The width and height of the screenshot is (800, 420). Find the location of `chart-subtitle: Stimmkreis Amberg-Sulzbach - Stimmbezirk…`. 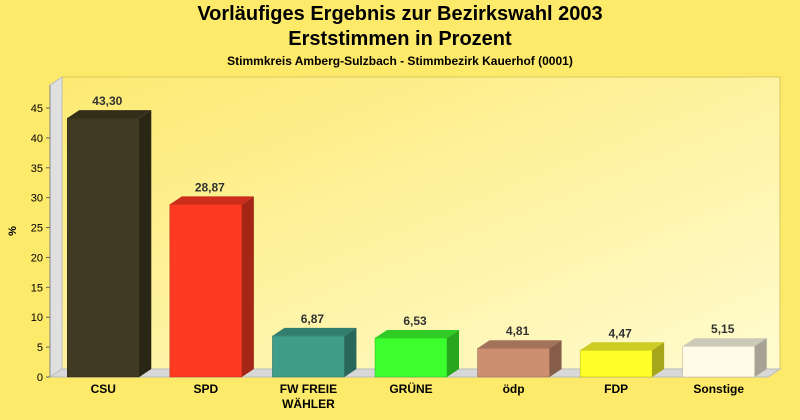

chart-subtitle: Stimmkreis Amberg-Sulzbach - Stimmbezirk… is located at coordinates (400, 61).